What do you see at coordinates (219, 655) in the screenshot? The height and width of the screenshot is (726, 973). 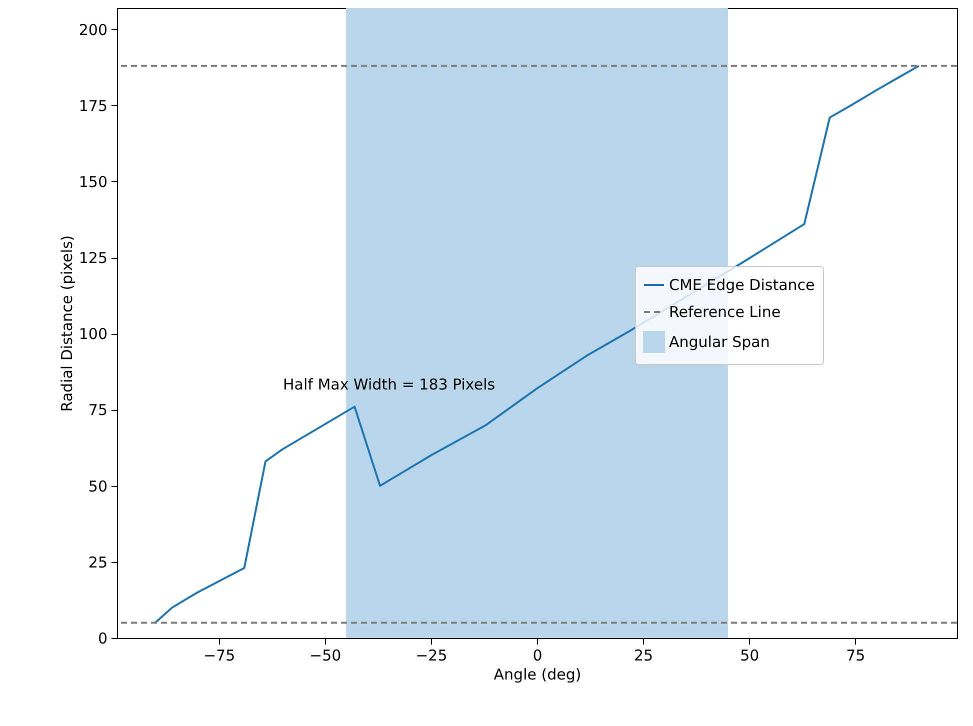 I see `x-tick-label: −75` at bounding box center [219, 655].